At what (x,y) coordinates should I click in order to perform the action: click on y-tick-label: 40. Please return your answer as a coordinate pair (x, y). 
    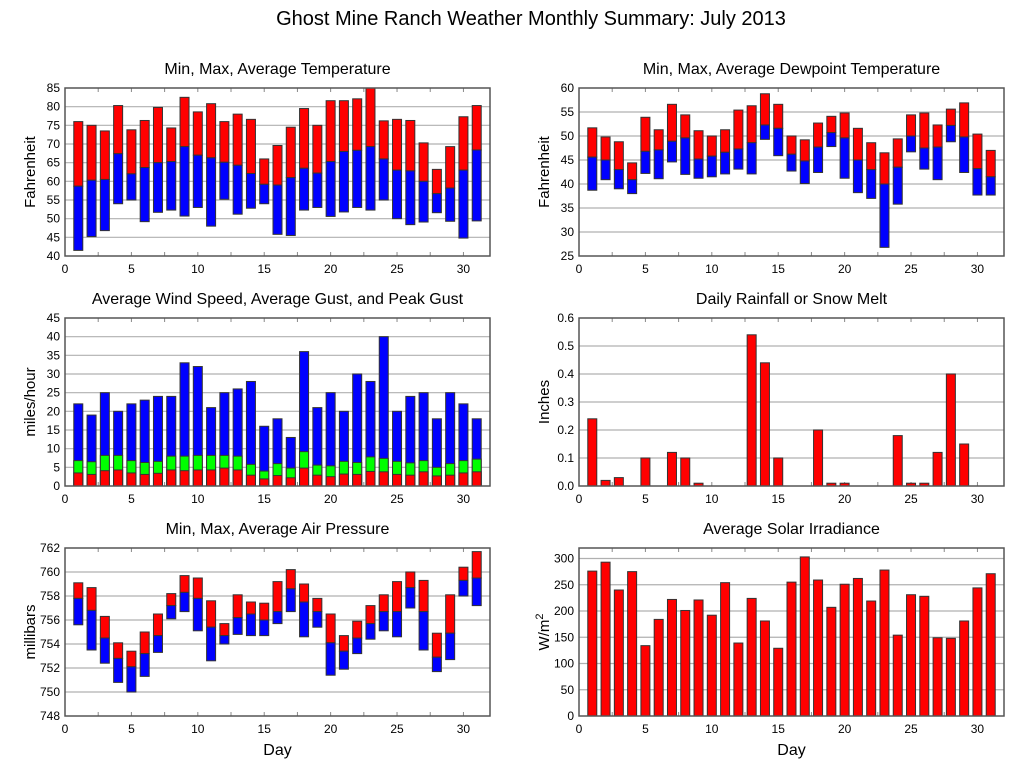
    Looking at the image, I should click on (54, 337).